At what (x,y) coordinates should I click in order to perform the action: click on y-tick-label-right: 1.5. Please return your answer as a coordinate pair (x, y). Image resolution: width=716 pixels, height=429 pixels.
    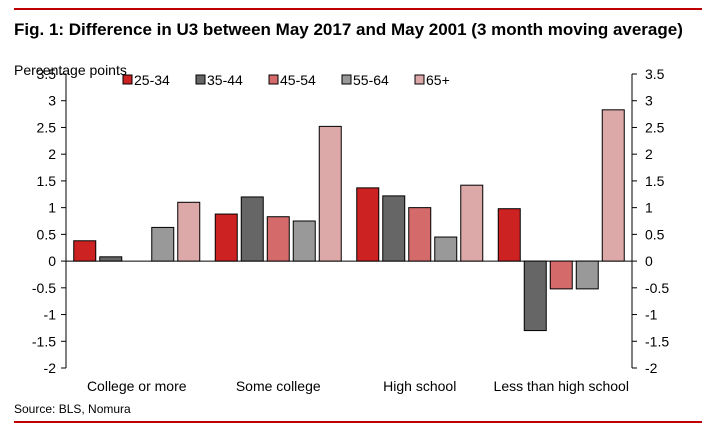
    Looking at the image, I should click on (655, 181).